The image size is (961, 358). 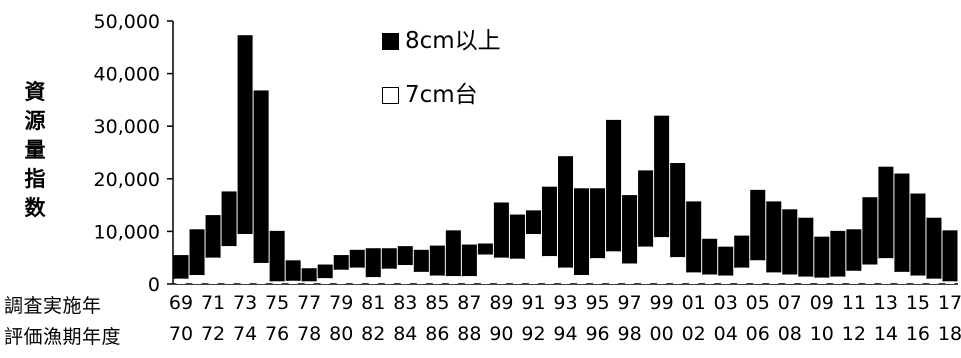 I want to click on y-axis-title-char: 資, so click(x=35, y=92).